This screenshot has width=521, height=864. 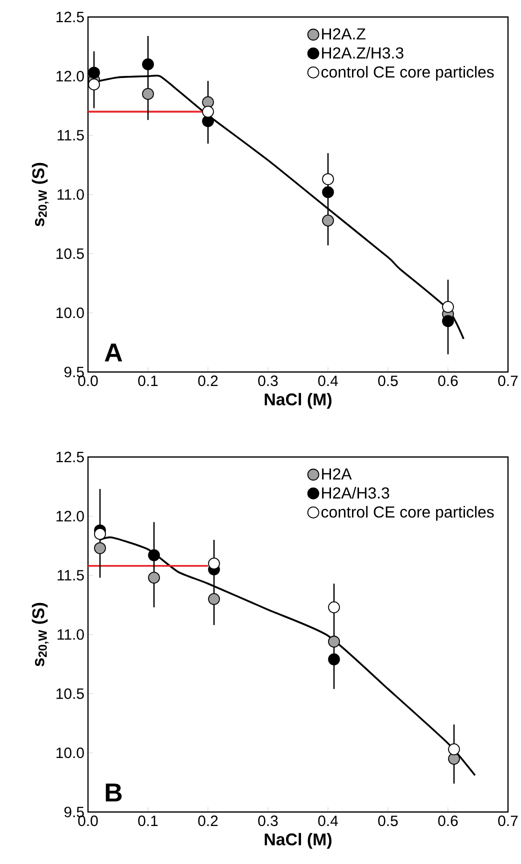 What do you see at coordinates (363, 52) in the screenshot?
I see `legend-label: H2A.Z/H3.3` at bounding box center [363, 52].